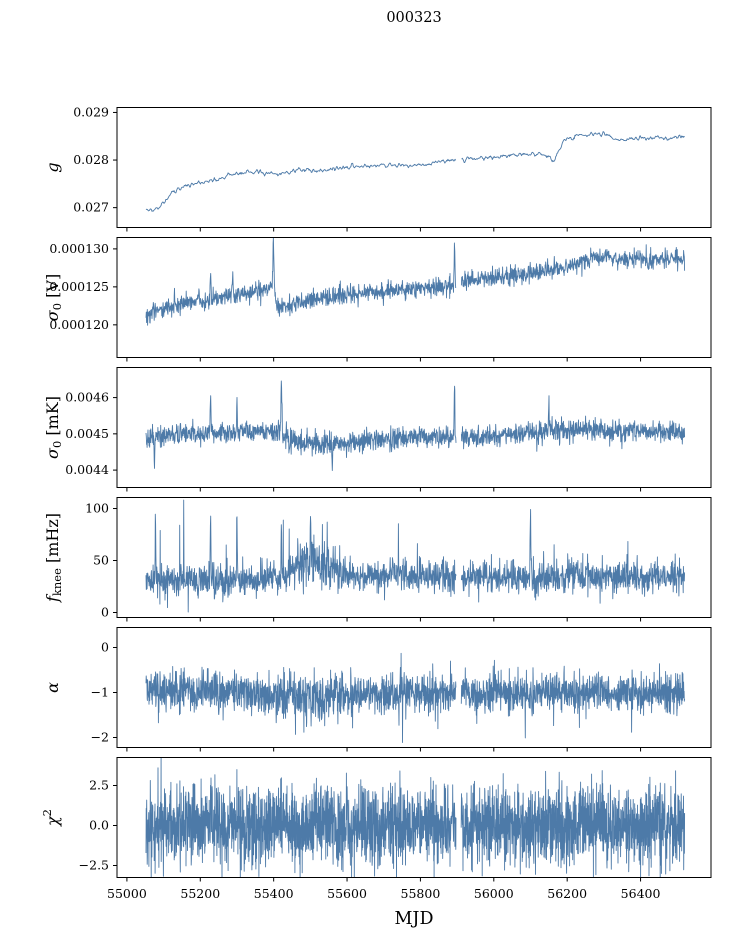  What do you see at coordinates (79, 286) in the screenshot?
I see `y-tick-label: 0.000125` at bounding box center [79, 286].